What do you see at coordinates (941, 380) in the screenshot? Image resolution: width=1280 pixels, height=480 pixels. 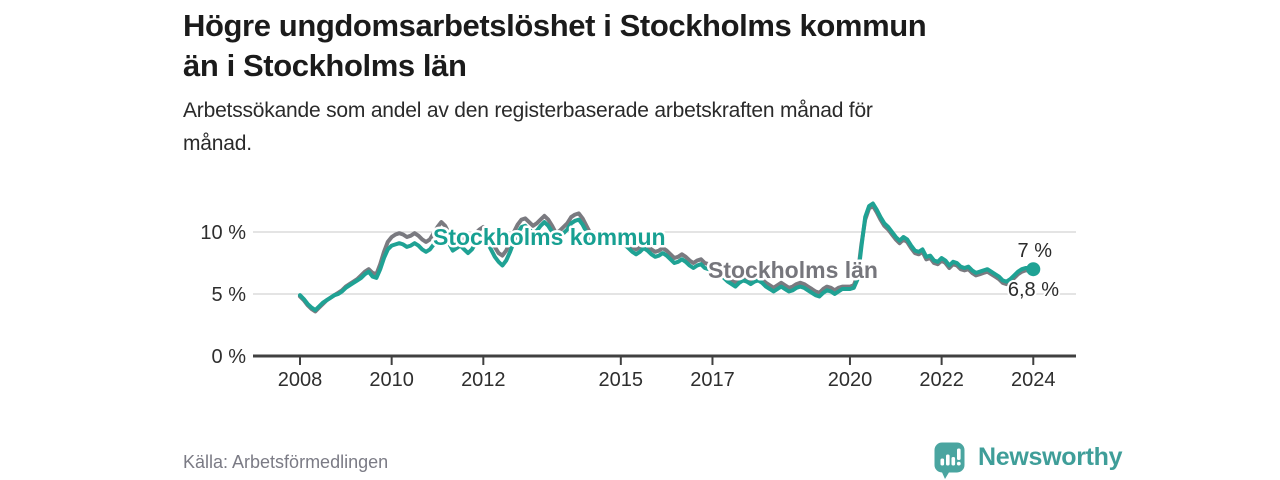 I see `x-tick-label-2022: 2022` at bounding box center [941, 380].